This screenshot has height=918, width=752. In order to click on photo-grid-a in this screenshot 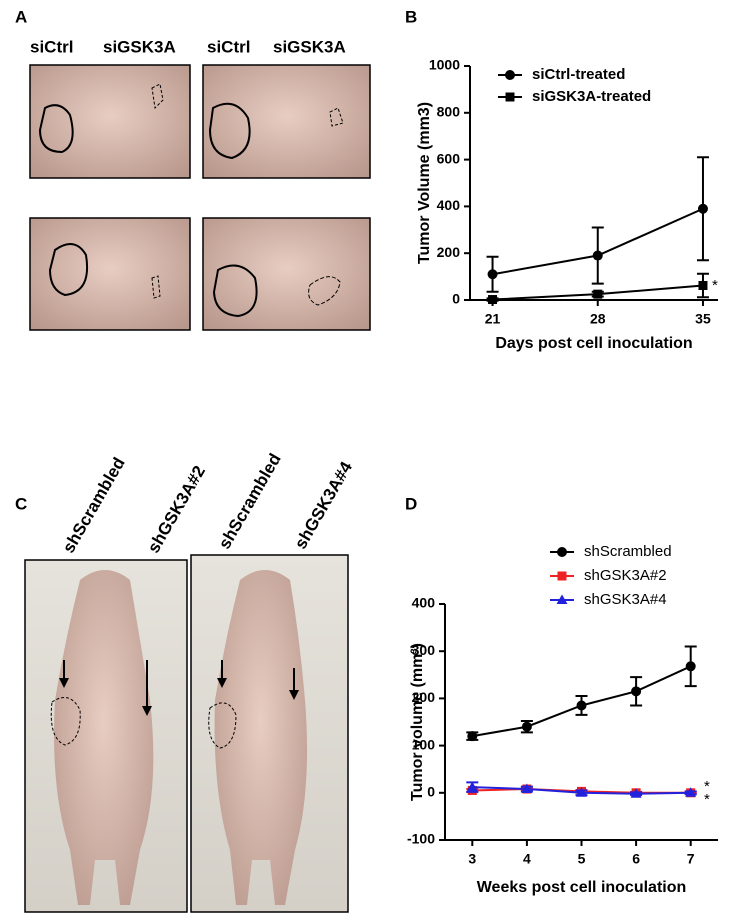, I will do `click(200, 197)`.